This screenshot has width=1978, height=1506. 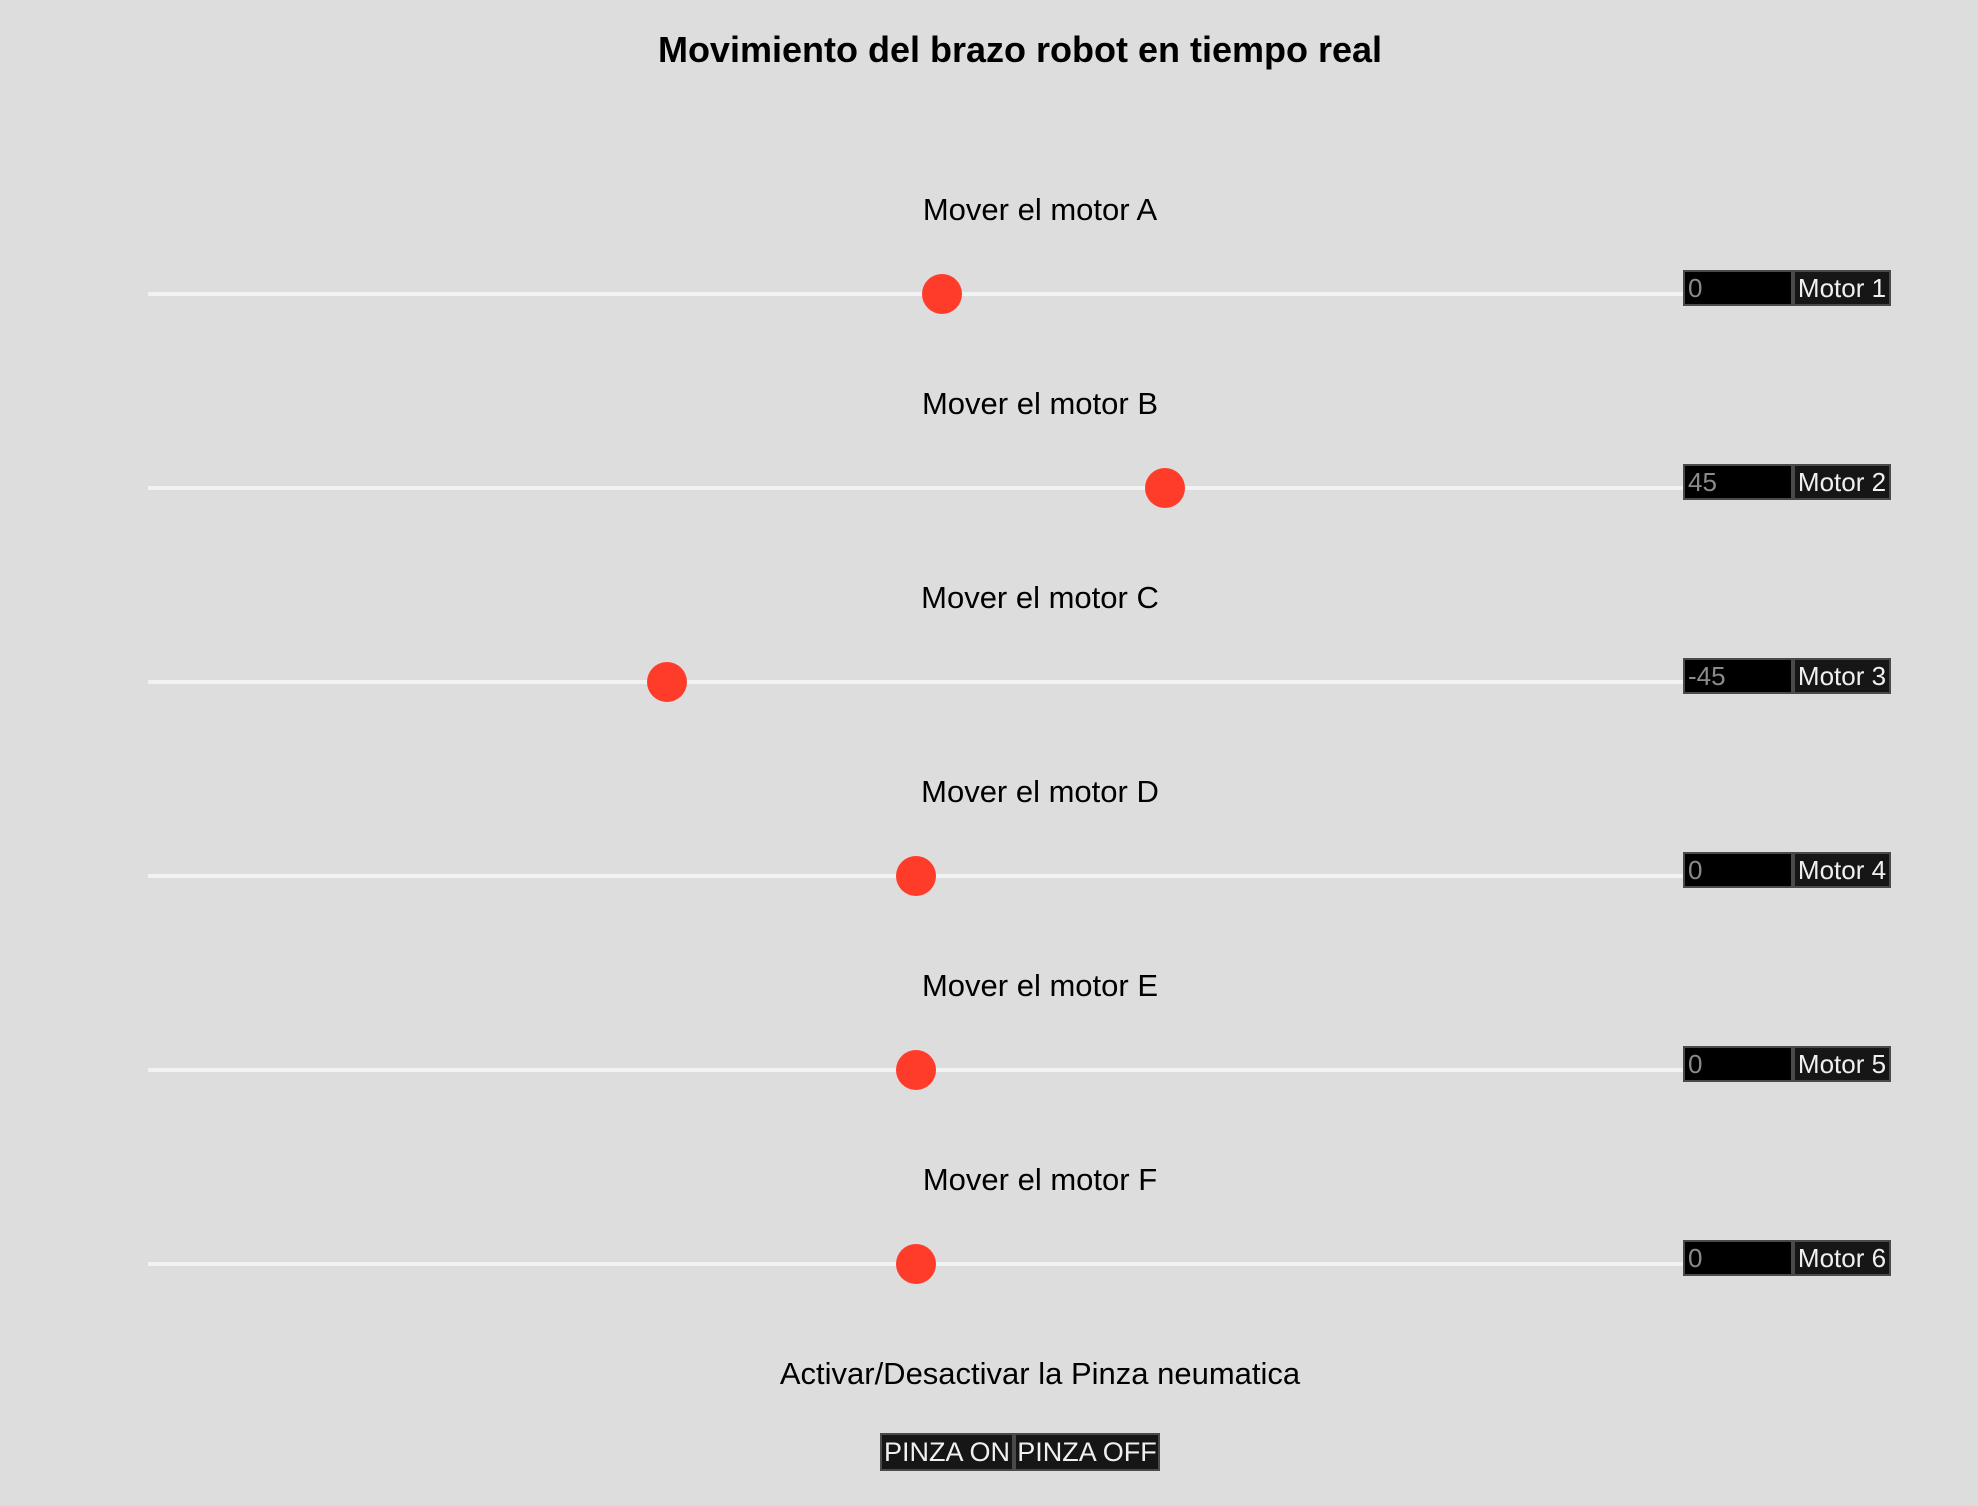 I want to click on motor-d-slider-track, so click(x=916, y=876).